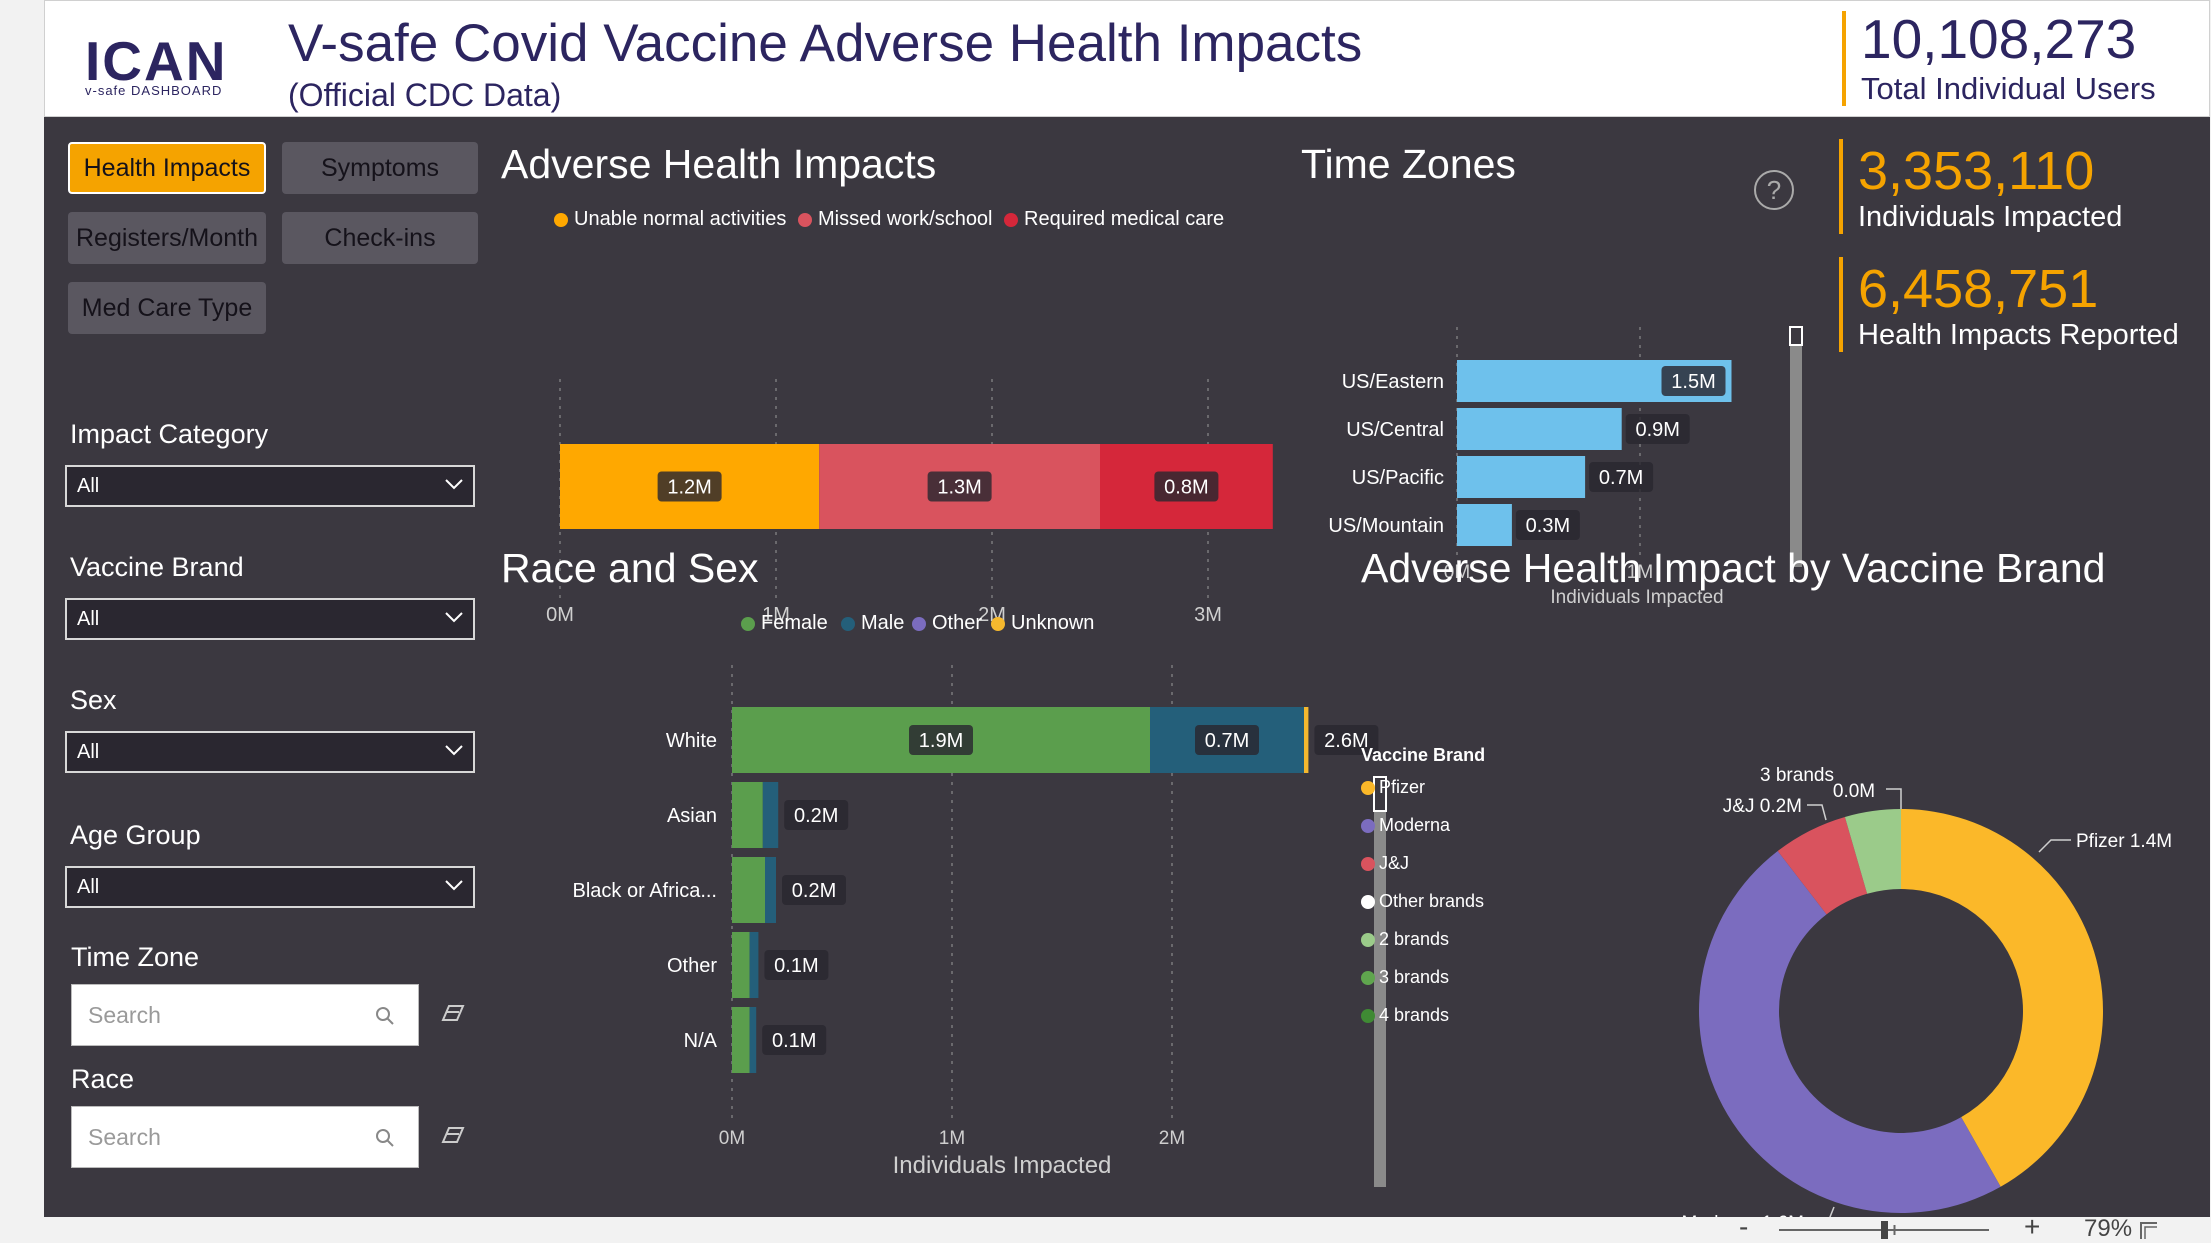 The width and height of the screenshot is (2211, 1243). Describe the element at coordinates (270, 619) in the screenshot. I see `vaccine-brand-dropdown: All` at that location.